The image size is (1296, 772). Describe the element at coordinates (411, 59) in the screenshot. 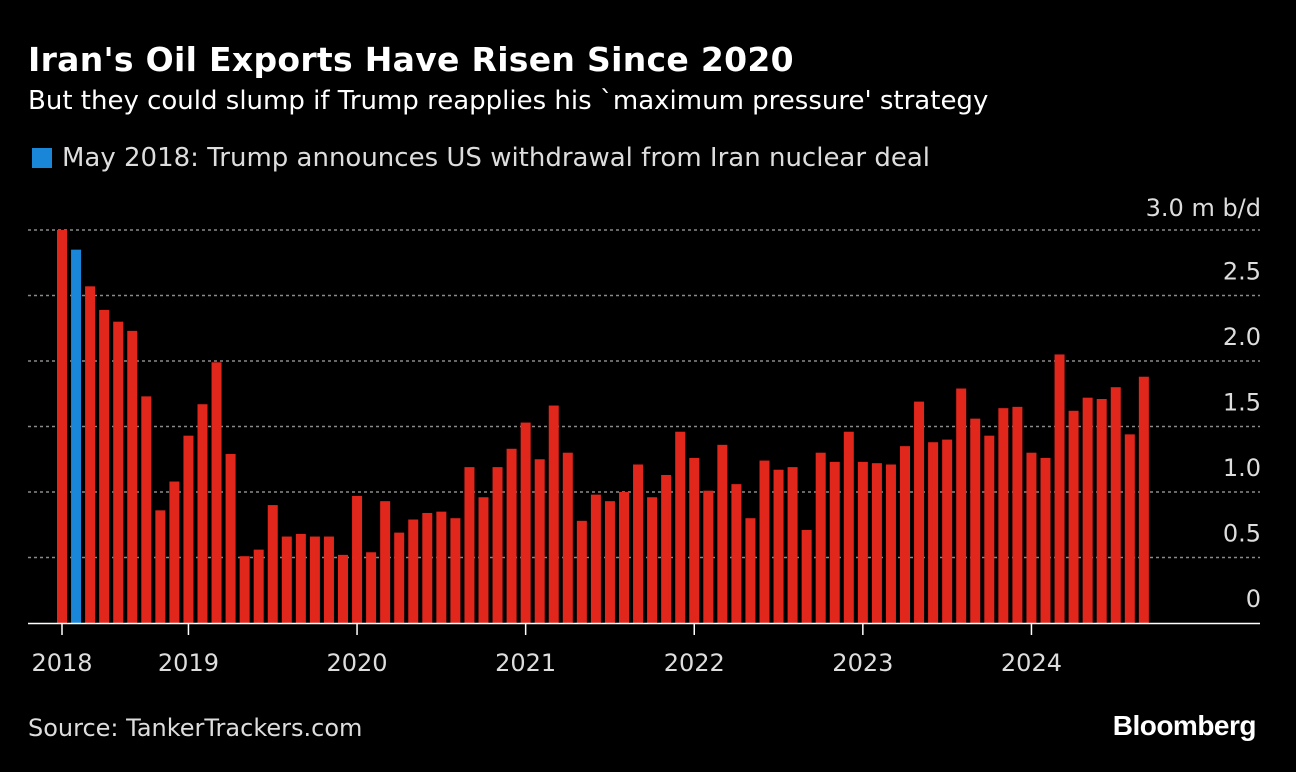

I see `chart-title: Iran's Oil Exports Have Risen Since 2020` at that location.